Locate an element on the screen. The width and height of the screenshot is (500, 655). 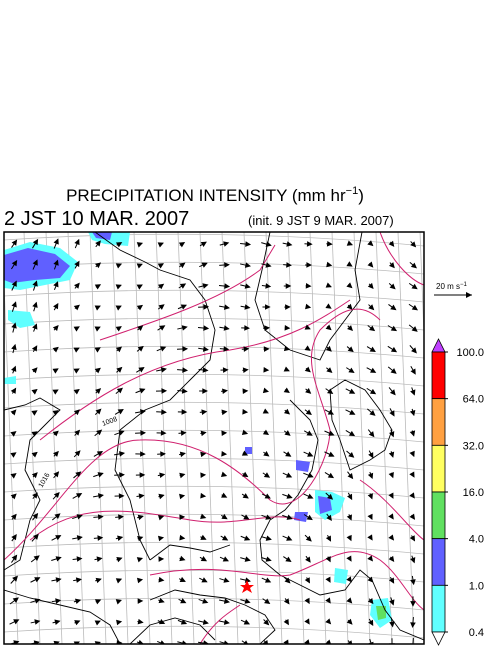
valid-time: 2 JST 10 MAR. 2007 is located at coordinates (96, 219).